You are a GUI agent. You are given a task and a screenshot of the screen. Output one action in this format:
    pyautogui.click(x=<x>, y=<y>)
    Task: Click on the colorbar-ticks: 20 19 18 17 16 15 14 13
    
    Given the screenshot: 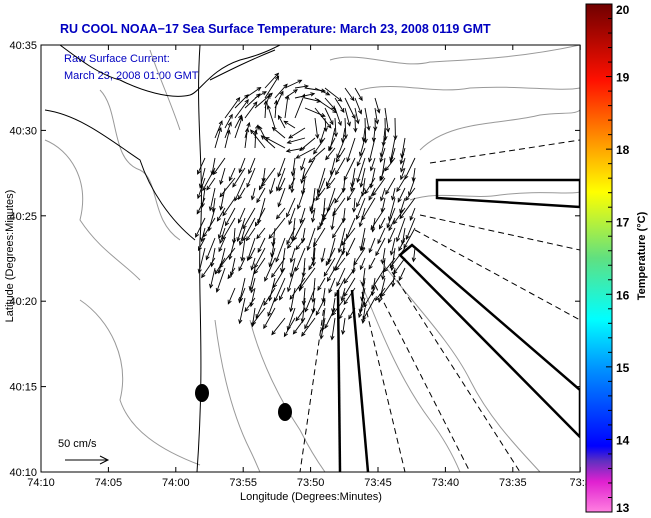 What is the action you would take?
    pyautogui.click(x=618, y=259)
    